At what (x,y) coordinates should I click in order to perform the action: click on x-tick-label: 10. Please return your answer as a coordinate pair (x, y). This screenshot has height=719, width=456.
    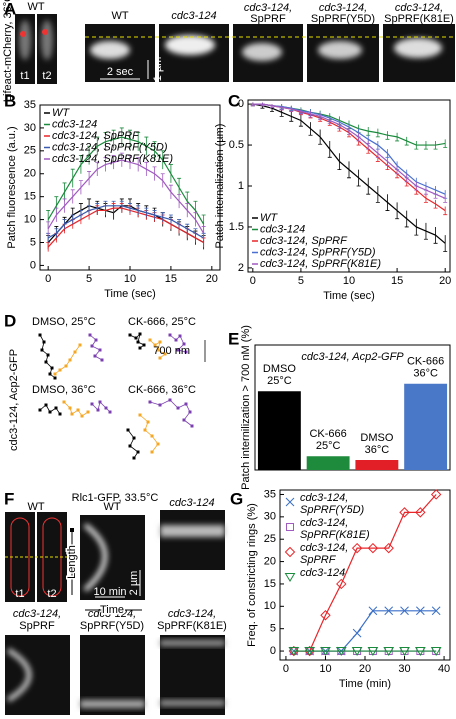
    Looking at the image, I should click on (349, 281).